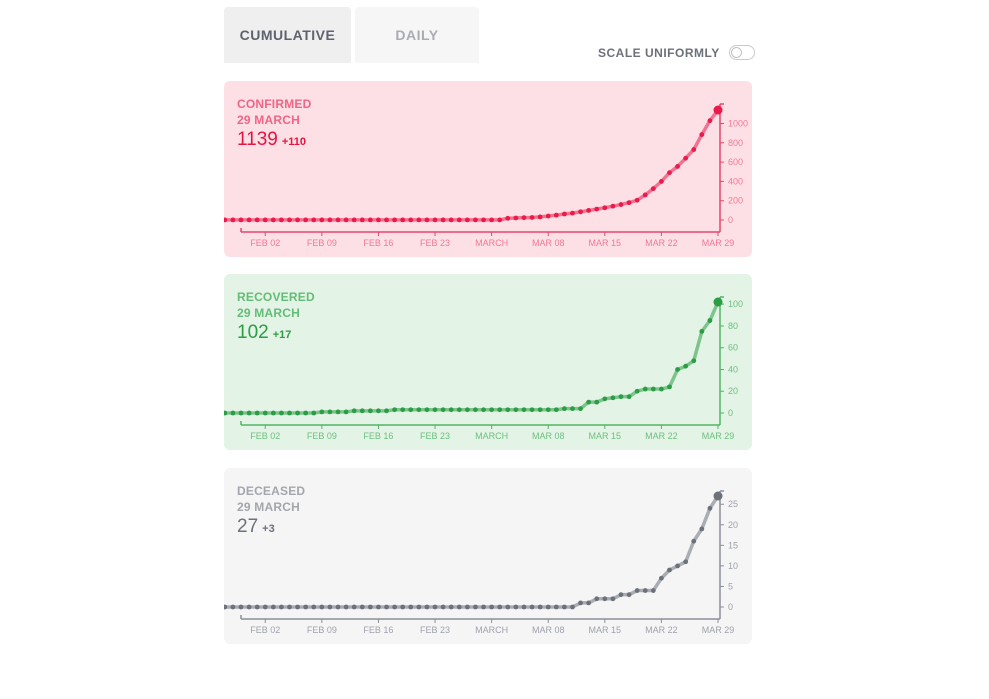  Describe the element at coordinates (435, 243) in the screenshot. I see `confirmed-x-tick-label: FEB 23` at that location.